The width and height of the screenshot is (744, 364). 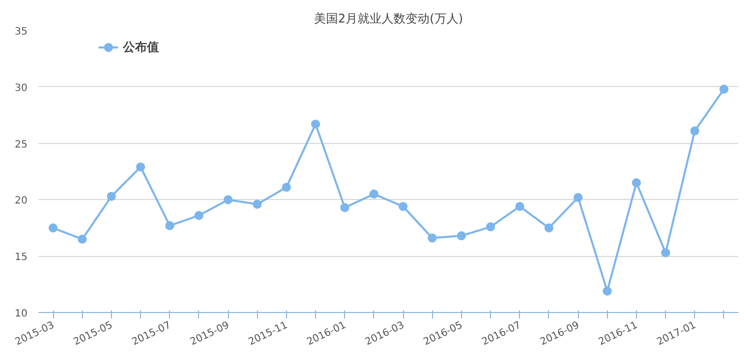 What do you see at coordinates (21, 201) in the screenshot?
I see `y-tick-label: 20` at bounding box center [21, 201].